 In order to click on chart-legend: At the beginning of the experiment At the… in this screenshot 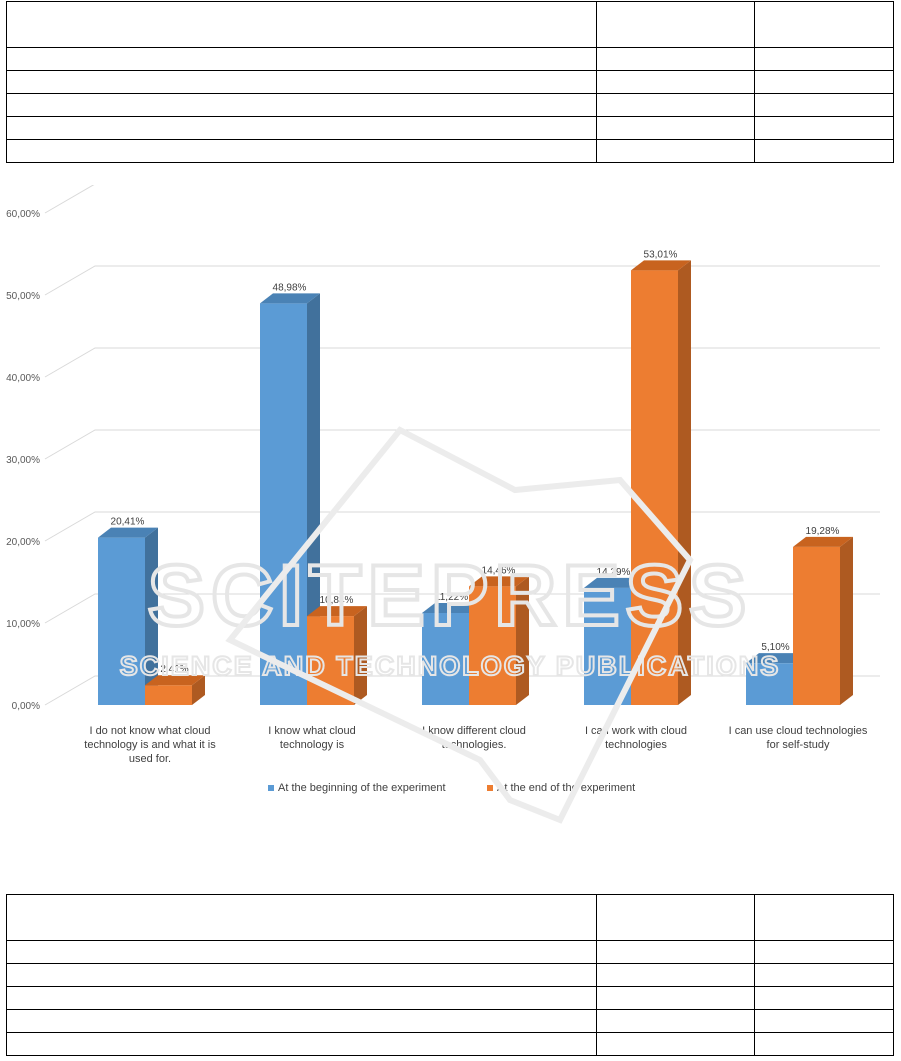, I will do `click(451, 788)`.